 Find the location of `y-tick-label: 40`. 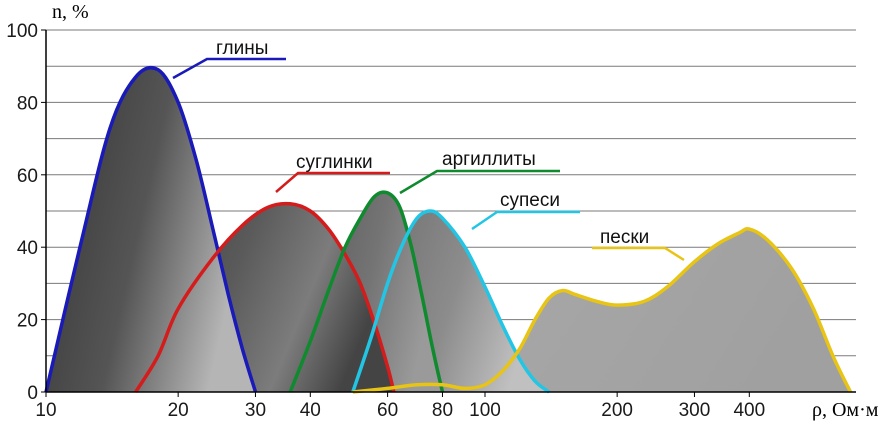

y-tick-label: 40 is located at coordinates (27, 248).